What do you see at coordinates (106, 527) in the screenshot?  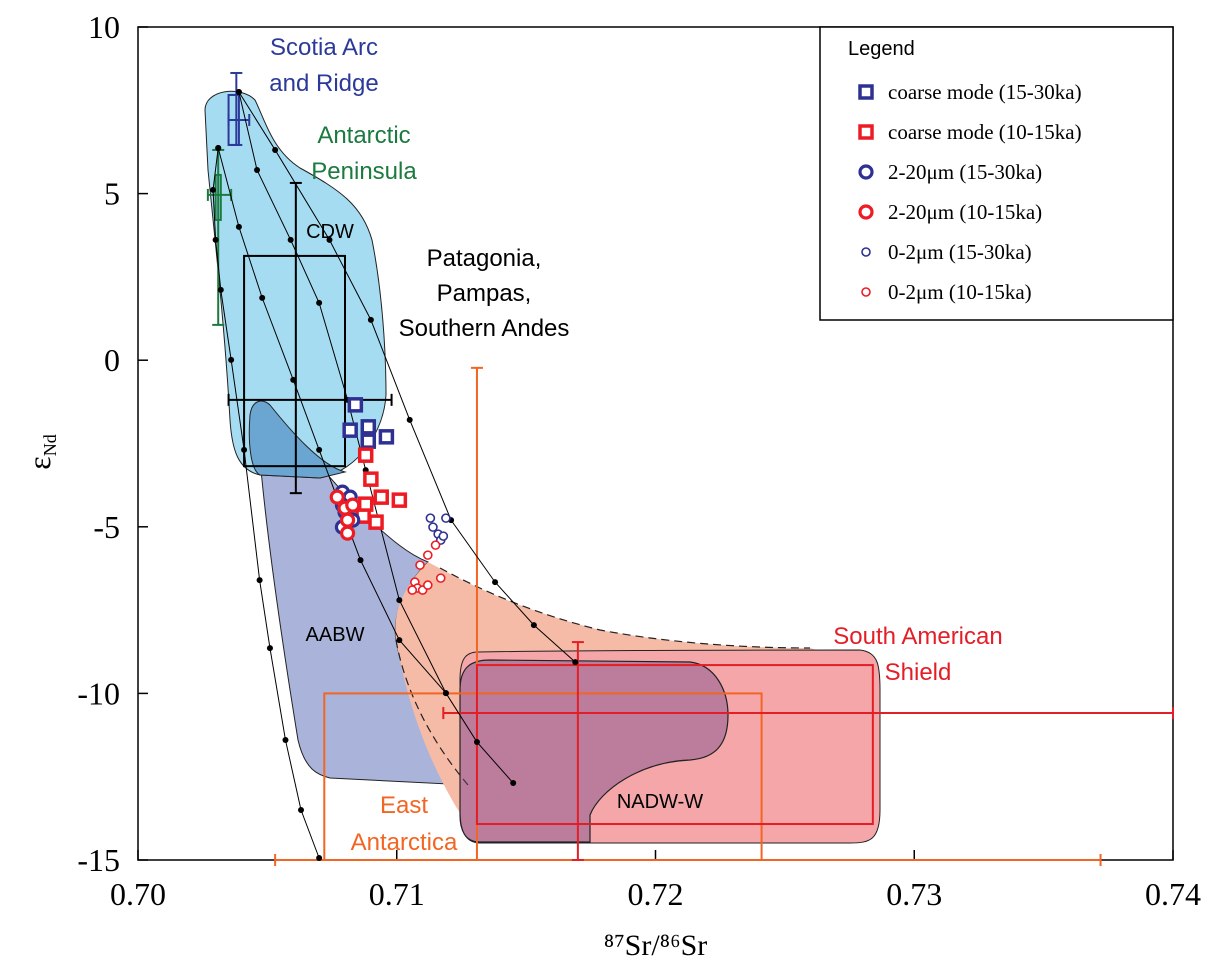 I see `y-tick-label: -5` at bounding box center [106, 527].